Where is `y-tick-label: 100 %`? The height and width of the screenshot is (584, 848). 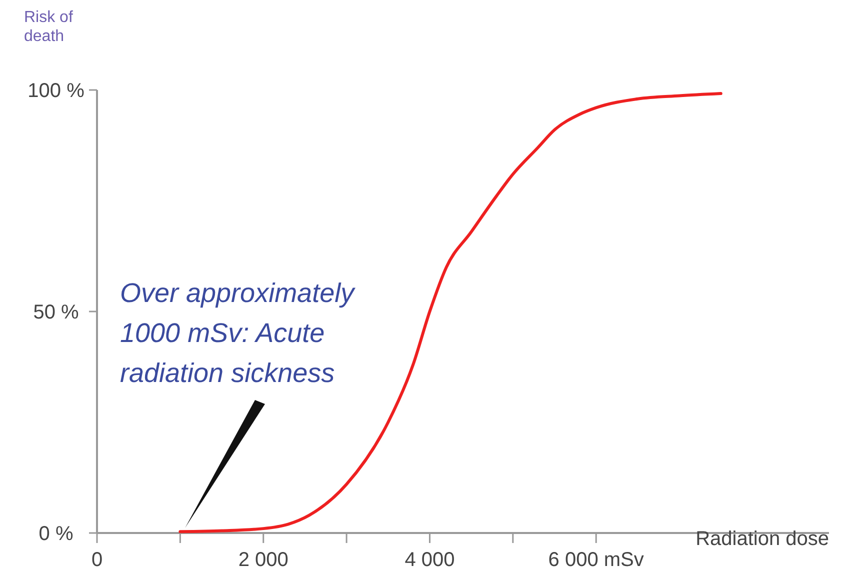
y-tick-label: 100 % is located at coordinates (56, 91).